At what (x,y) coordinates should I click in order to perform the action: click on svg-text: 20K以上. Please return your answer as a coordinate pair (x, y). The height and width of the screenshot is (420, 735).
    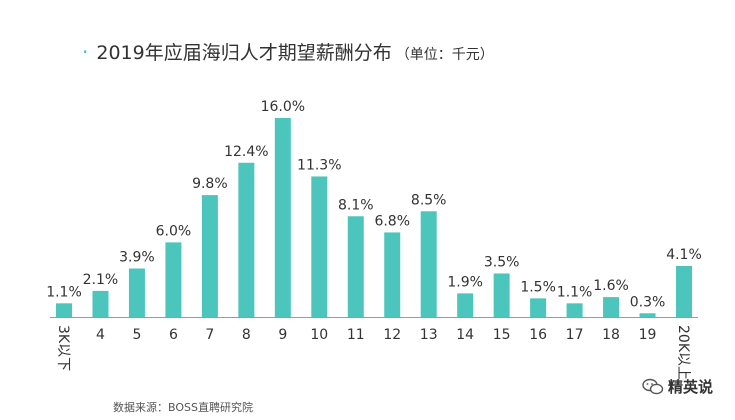
    Looking at the image, I should click on (683, 352).